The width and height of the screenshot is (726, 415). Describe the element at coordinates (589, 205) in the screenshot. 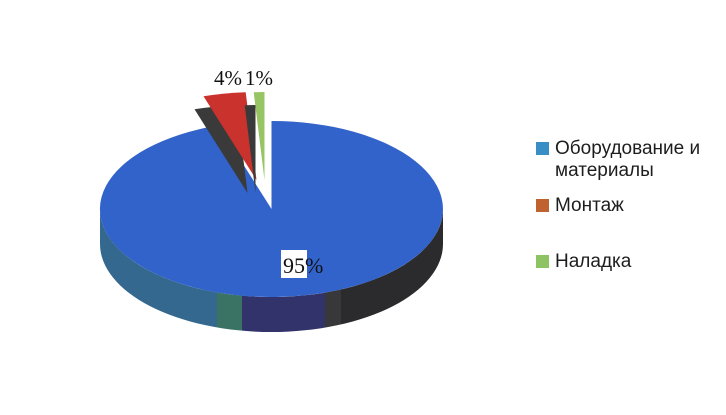

I see `legend-label-montage: Монтаж` at that location.